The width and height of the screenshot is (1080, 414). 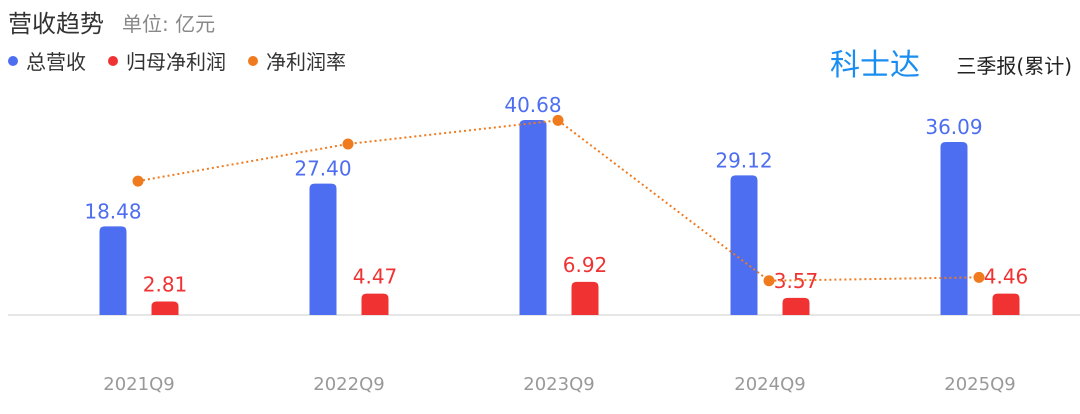 I want to click on net-profit-value-label: 4.47, so click(x=375, y=277).